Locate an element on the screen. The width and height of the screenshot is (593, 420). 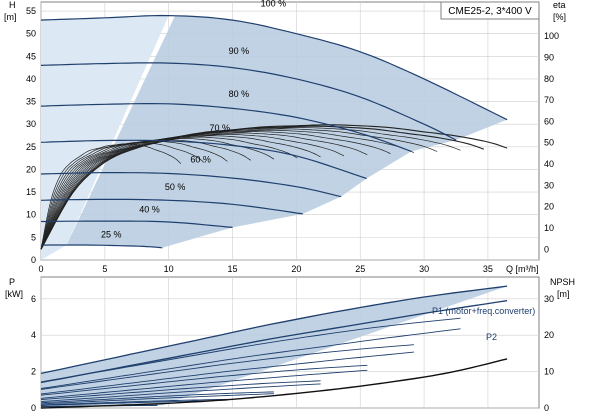
npsh-tick-label: 0 is located at coordinates (546, 408).